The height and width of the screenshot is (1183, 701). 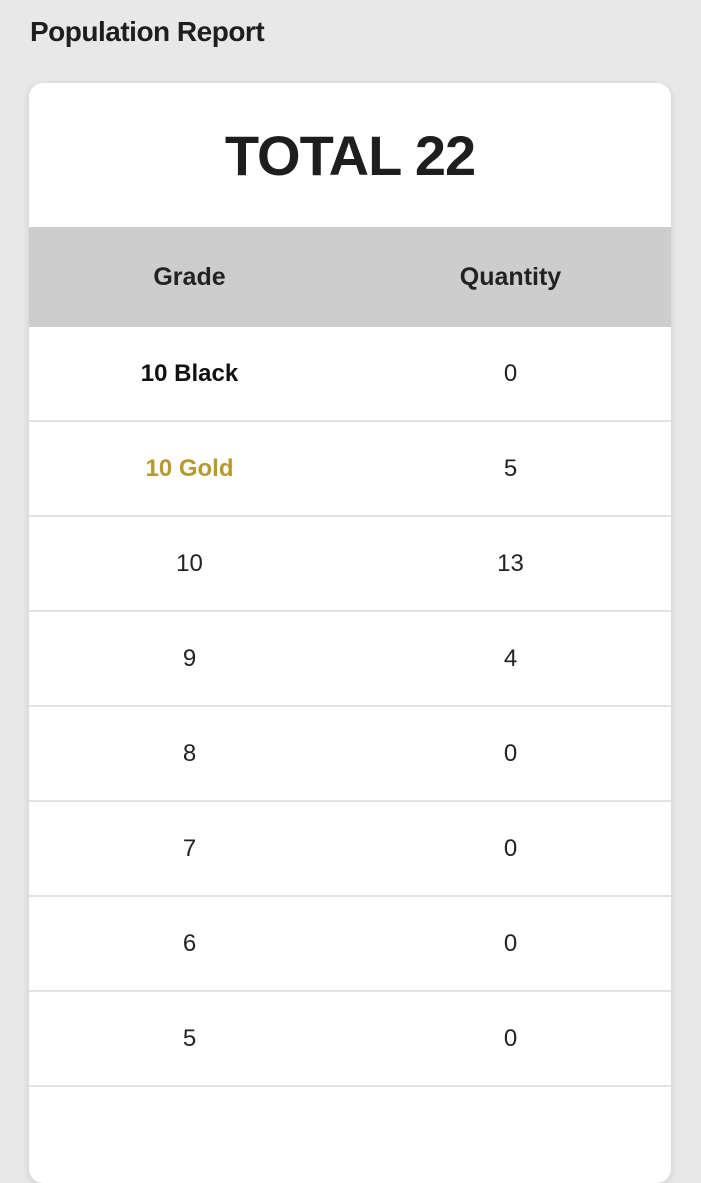 I want to click on grade-cell: 10 Gold, so click(x=189, y=468).